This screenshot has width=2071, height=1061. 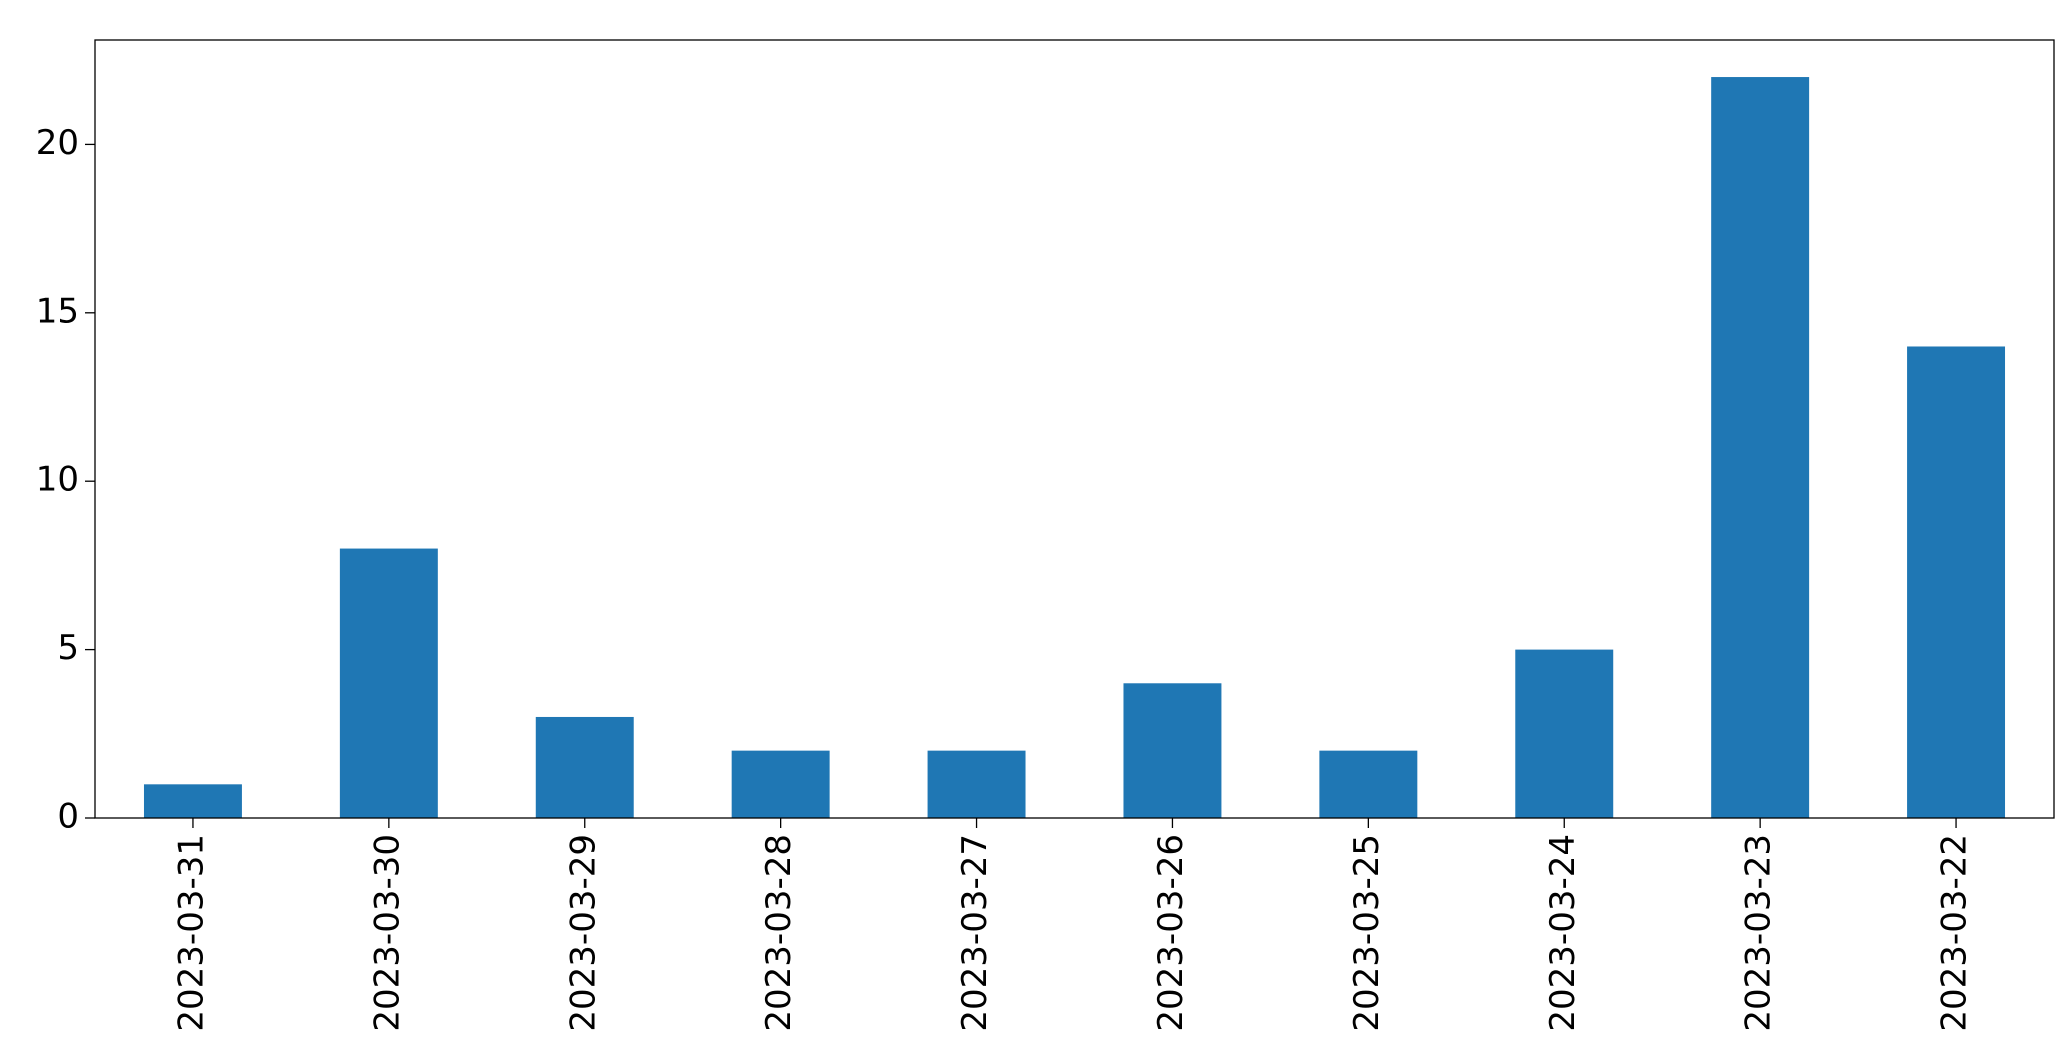 I want to click on y-tick-label: 15, so click(x=57, y=311).